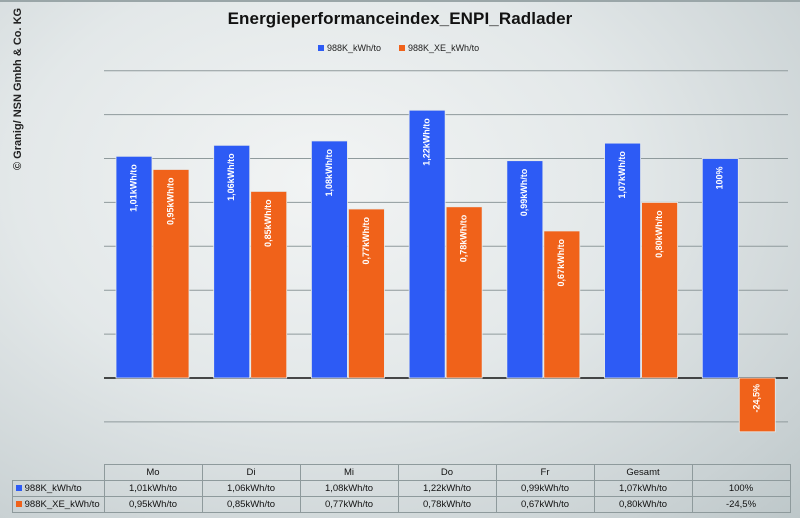  Describe the element at coordinates (741, 488) in the screenshot. I see `data-table-cell: 100%` at that location.